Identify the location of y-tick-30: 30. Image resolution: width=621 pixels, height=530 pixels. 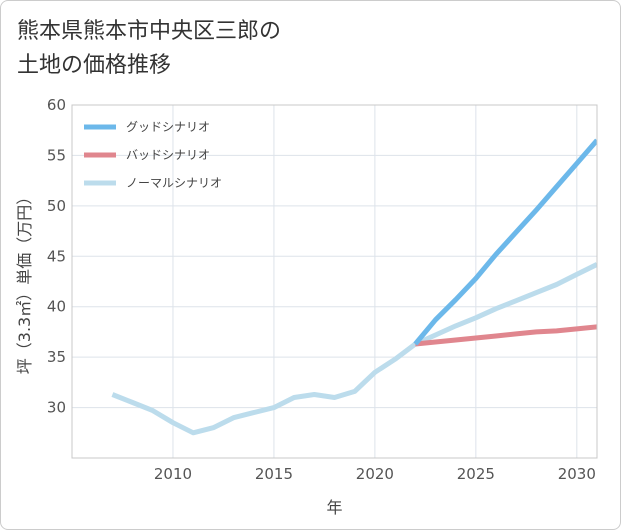
(56, 408).